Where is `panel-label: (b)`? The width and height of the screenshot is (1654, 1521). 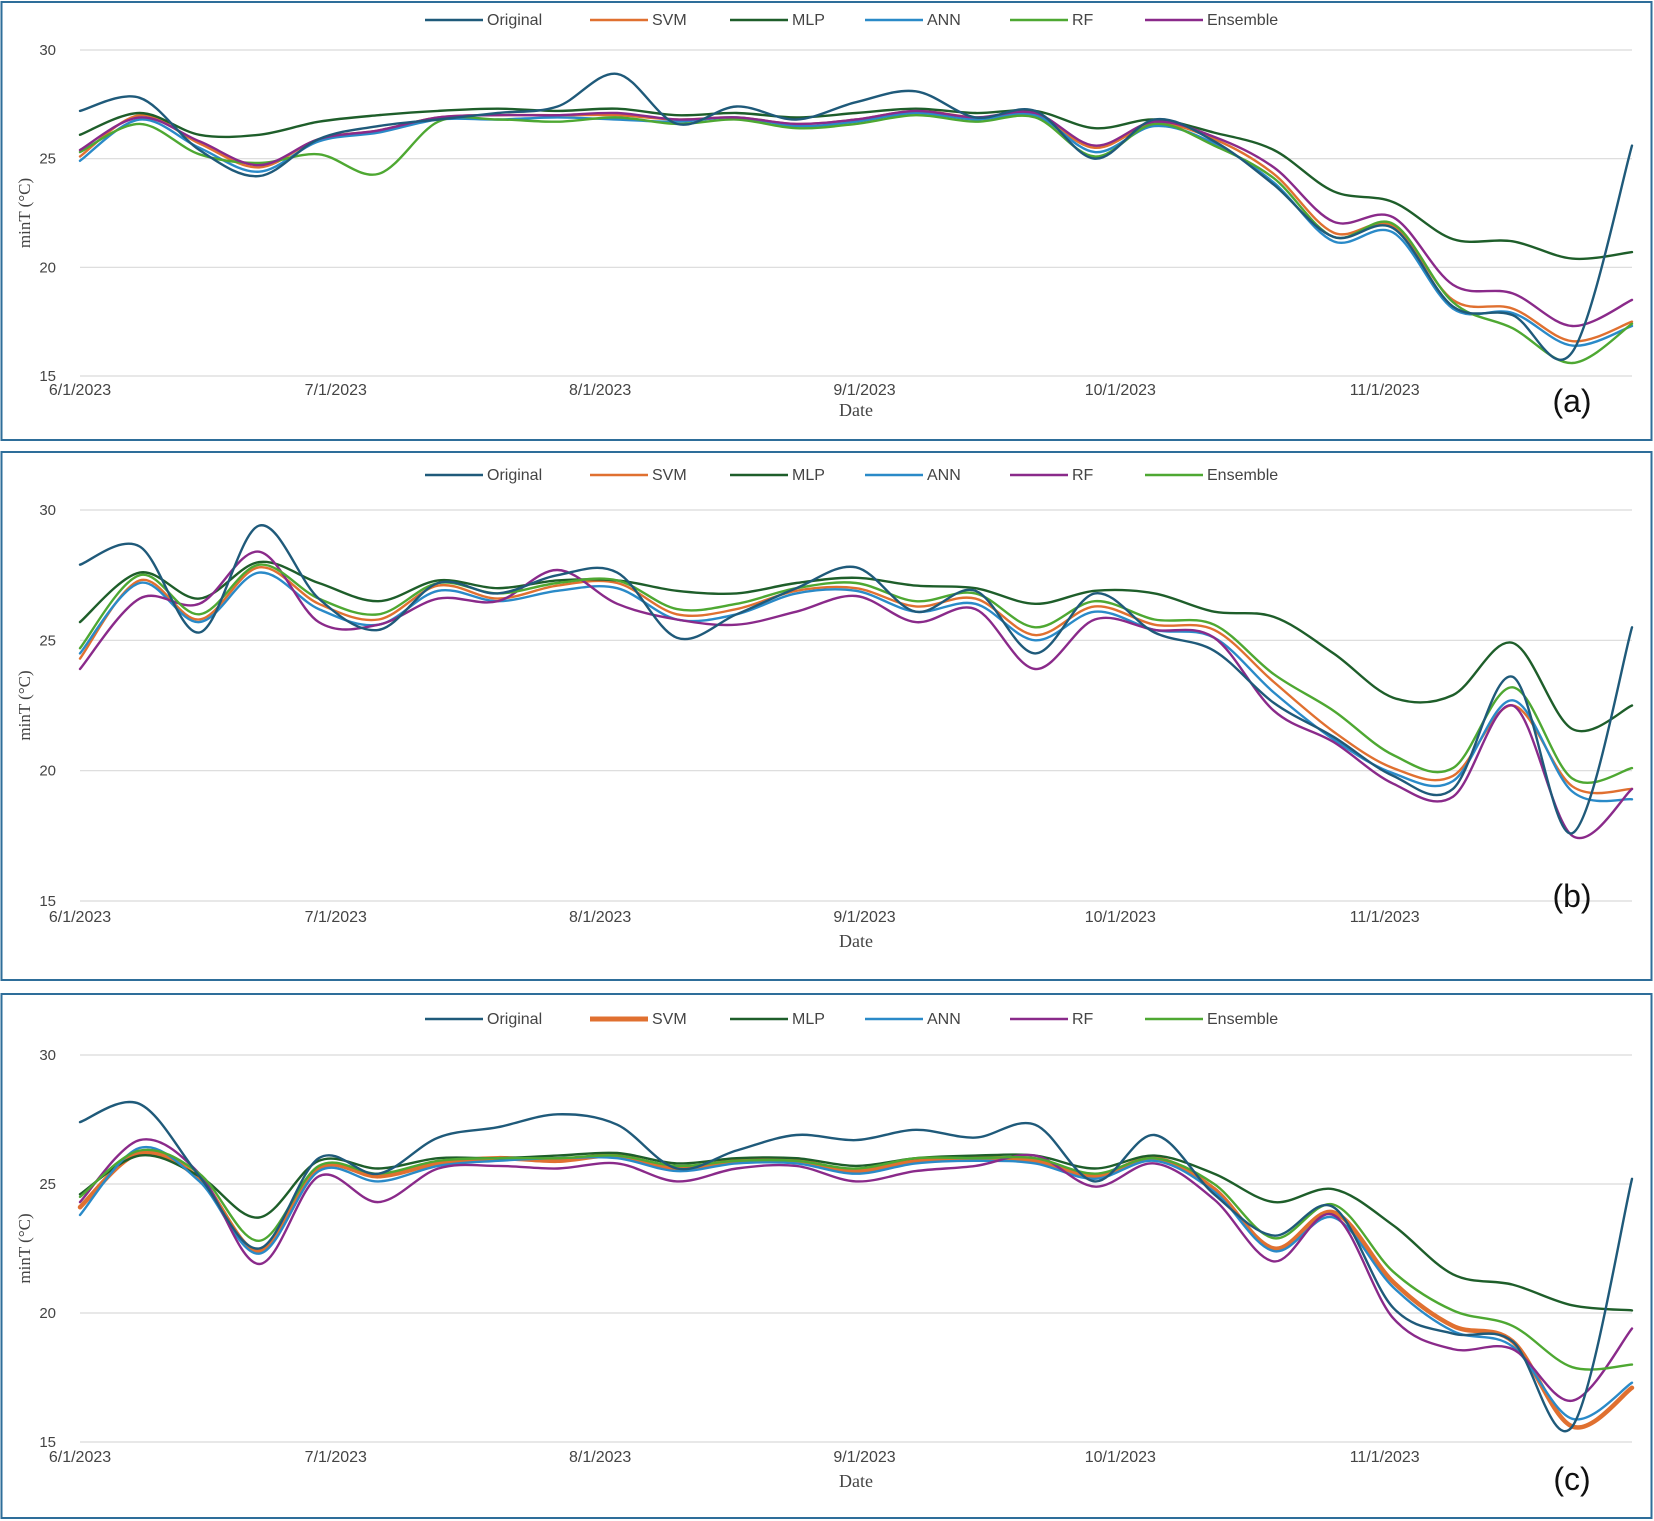
panel-label: (b) is located at coordinates (1571, 896).